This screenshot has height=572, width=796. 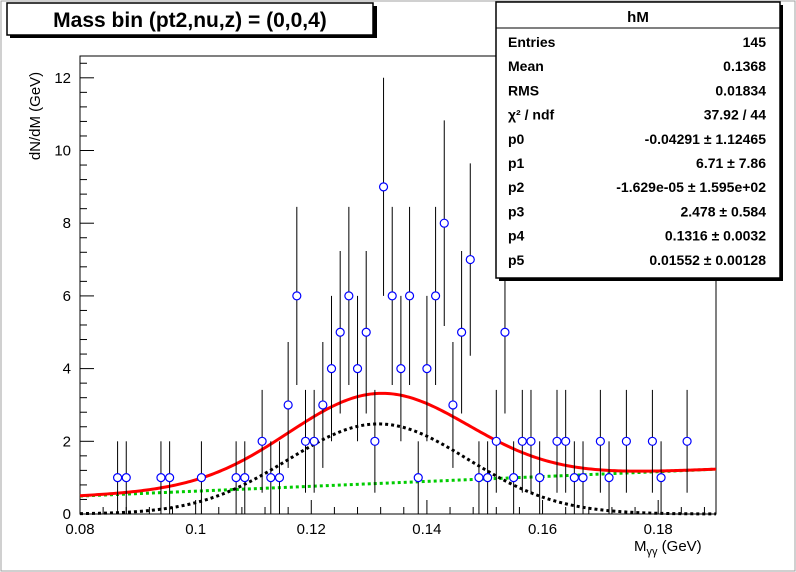 I want to click on svg-text: Mγγ (GeV), so click(x=668, y=548).